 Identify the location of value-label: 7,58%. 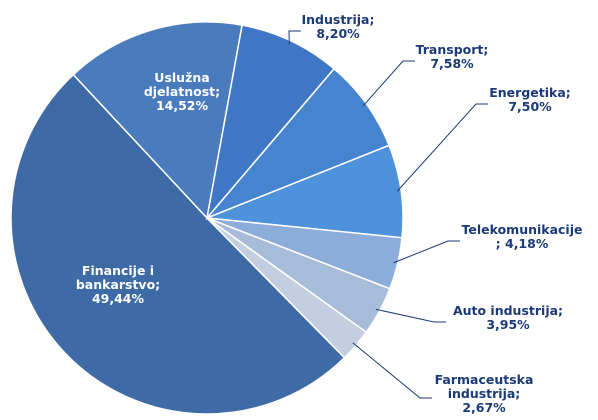
(452, 63).